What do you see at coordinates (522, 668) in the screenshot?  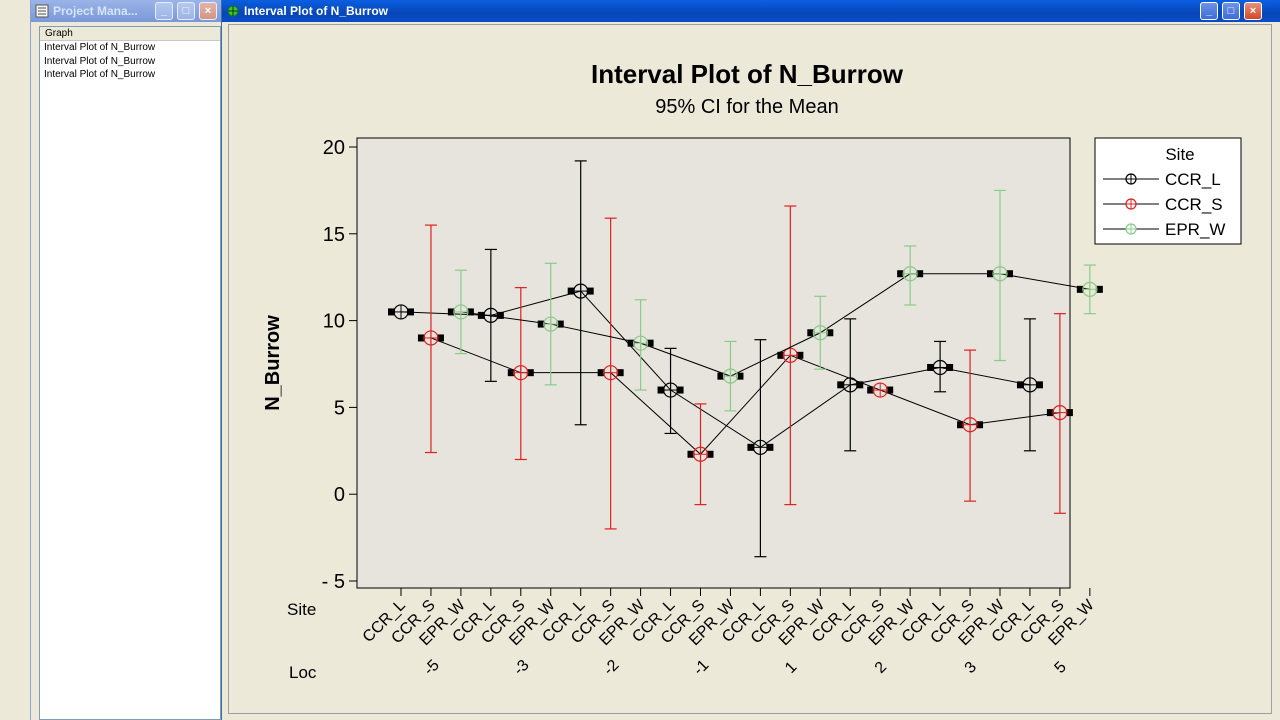 I see `x-tick-label-loc: -3` at bounding box center [522, 668].